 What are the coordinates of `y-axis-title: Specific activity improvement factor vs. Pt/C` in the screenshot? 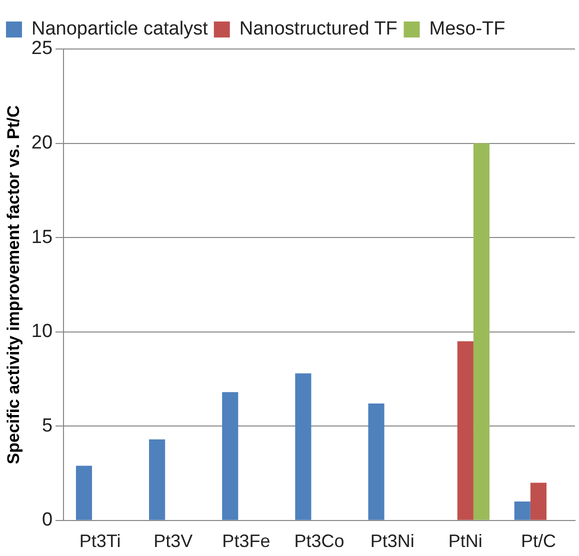 It's located at (13, 284).